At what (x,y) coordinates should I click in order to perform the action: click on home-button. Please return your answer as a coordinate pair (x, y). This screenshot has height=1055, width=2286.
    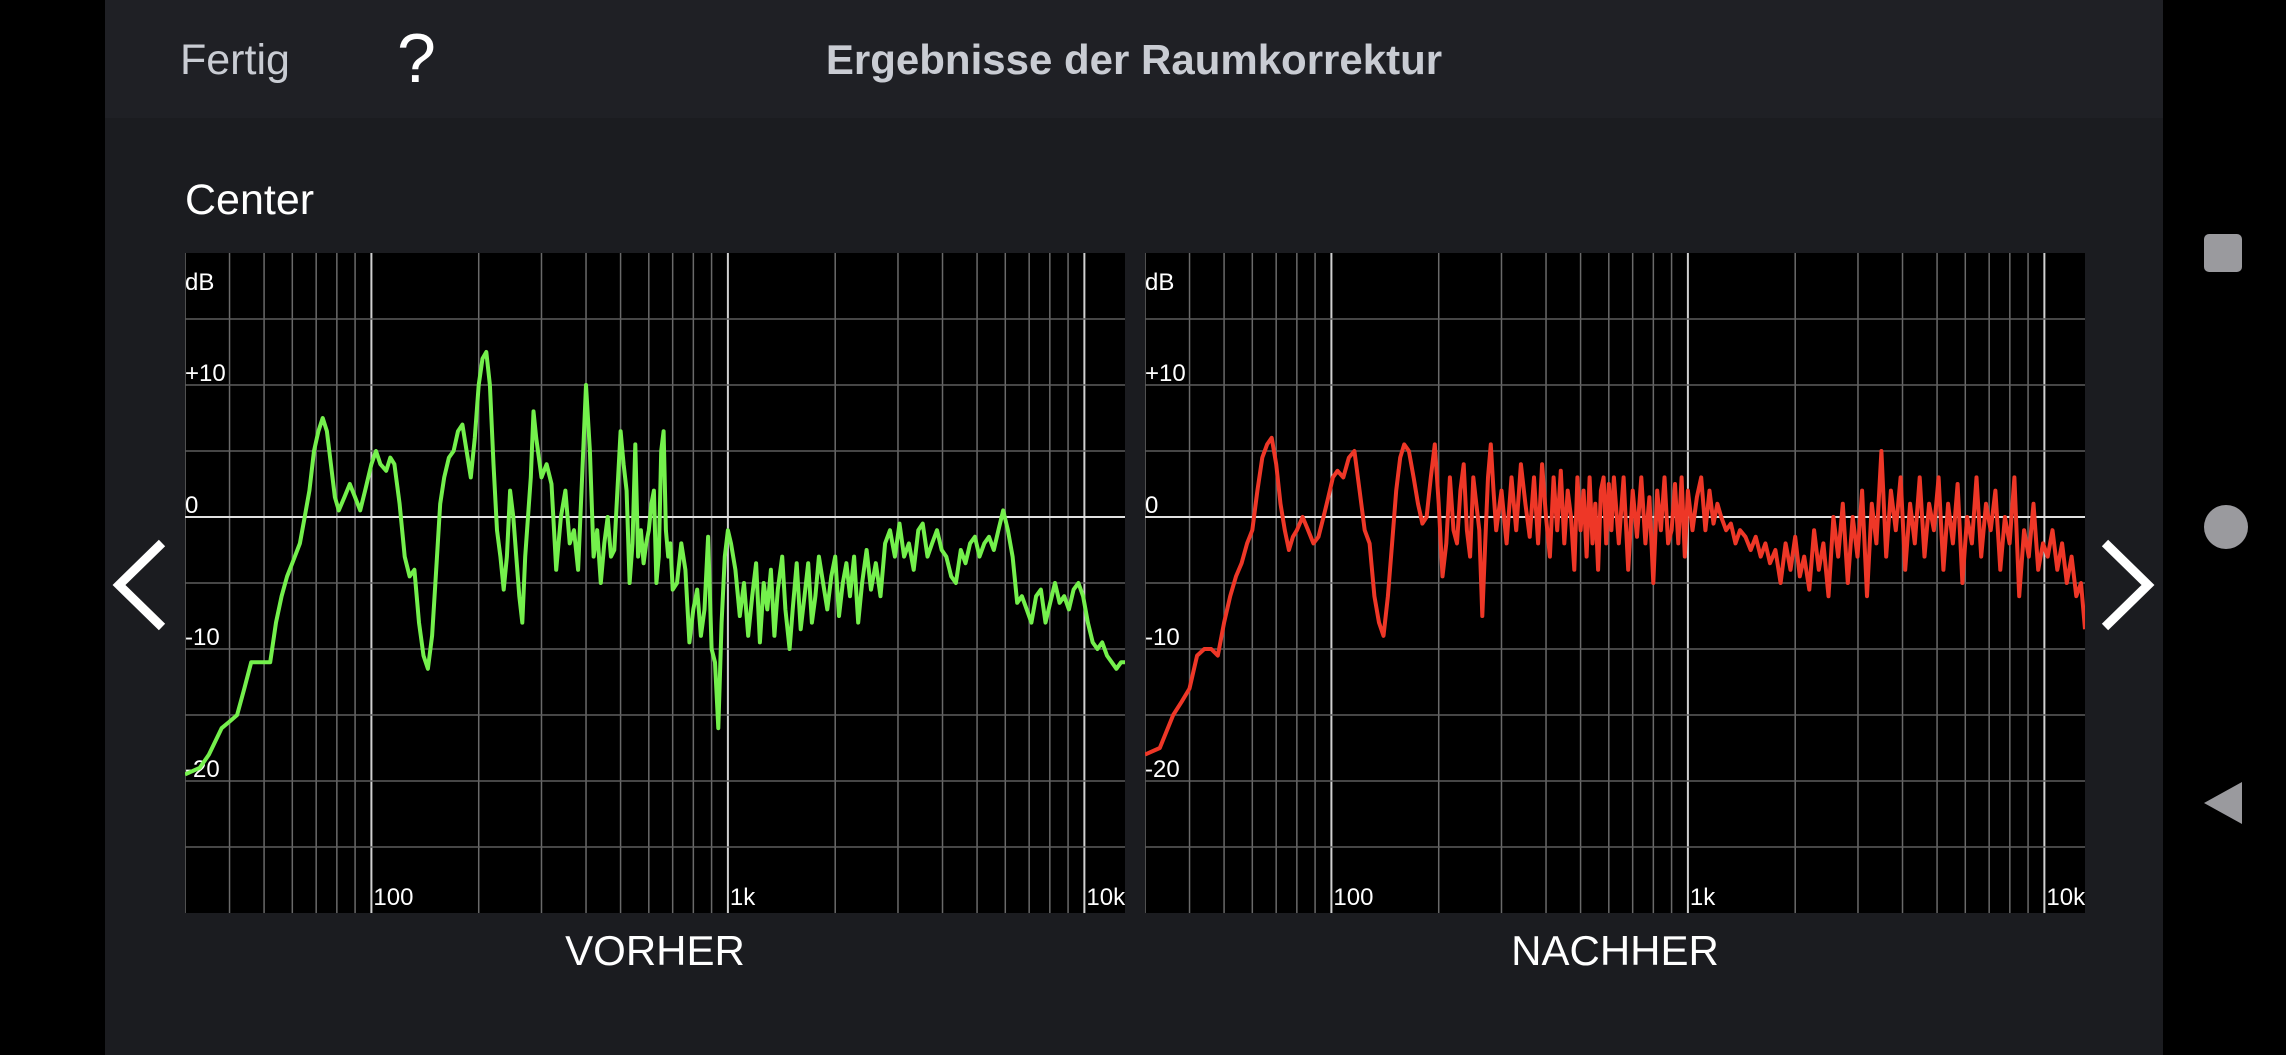
    Looking at the image, I should click on (2226, 529).